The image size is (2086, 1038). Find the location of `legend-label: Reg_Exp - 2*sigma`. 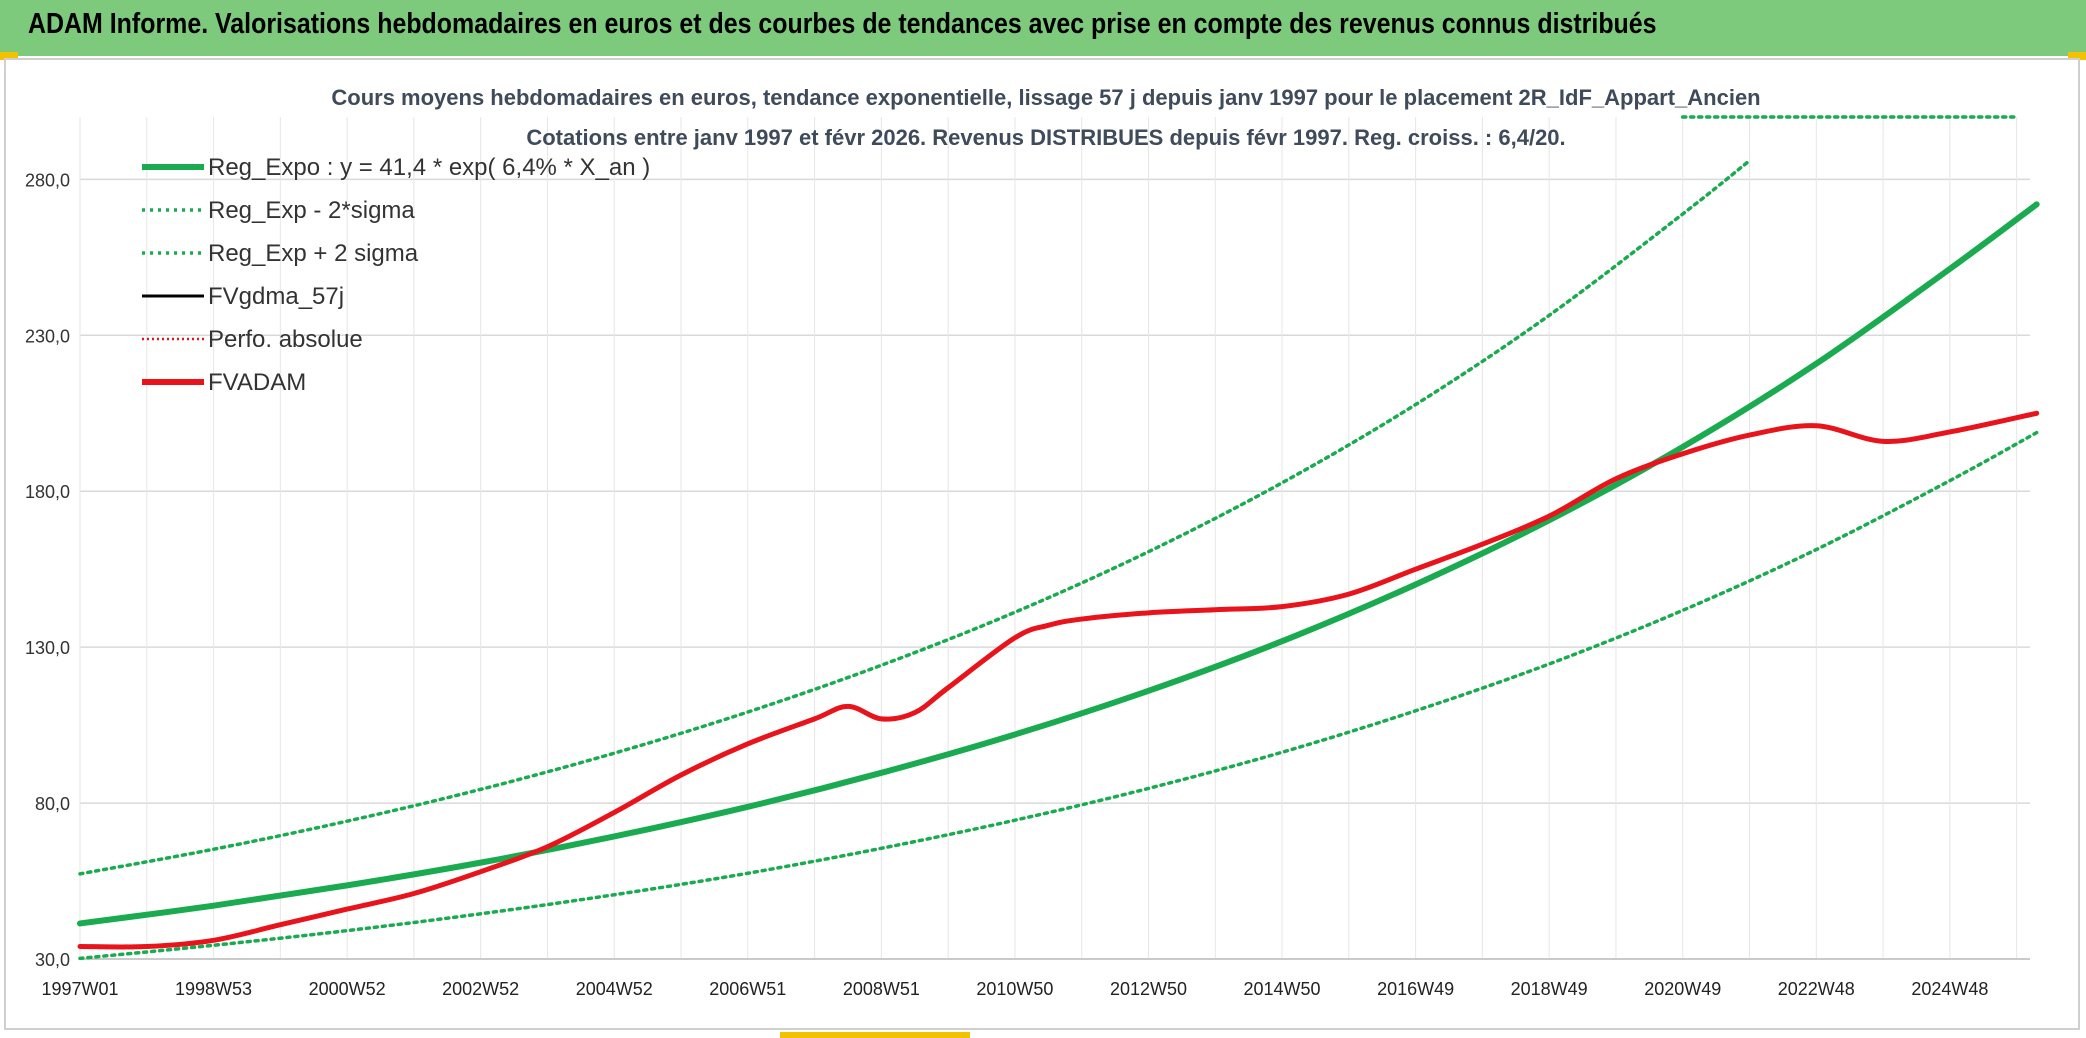

legend-label: Reg_Exp - 2*sigma is located at coordinates (311, 210).